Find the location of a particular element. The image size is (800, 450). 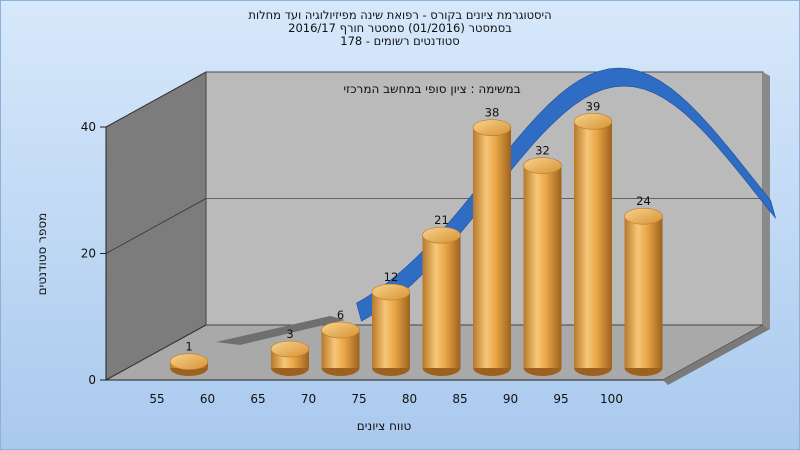

x-tick-labels: 55 60 65 70 75 80 85 90 95 100 is located at coordinates (386, 399).